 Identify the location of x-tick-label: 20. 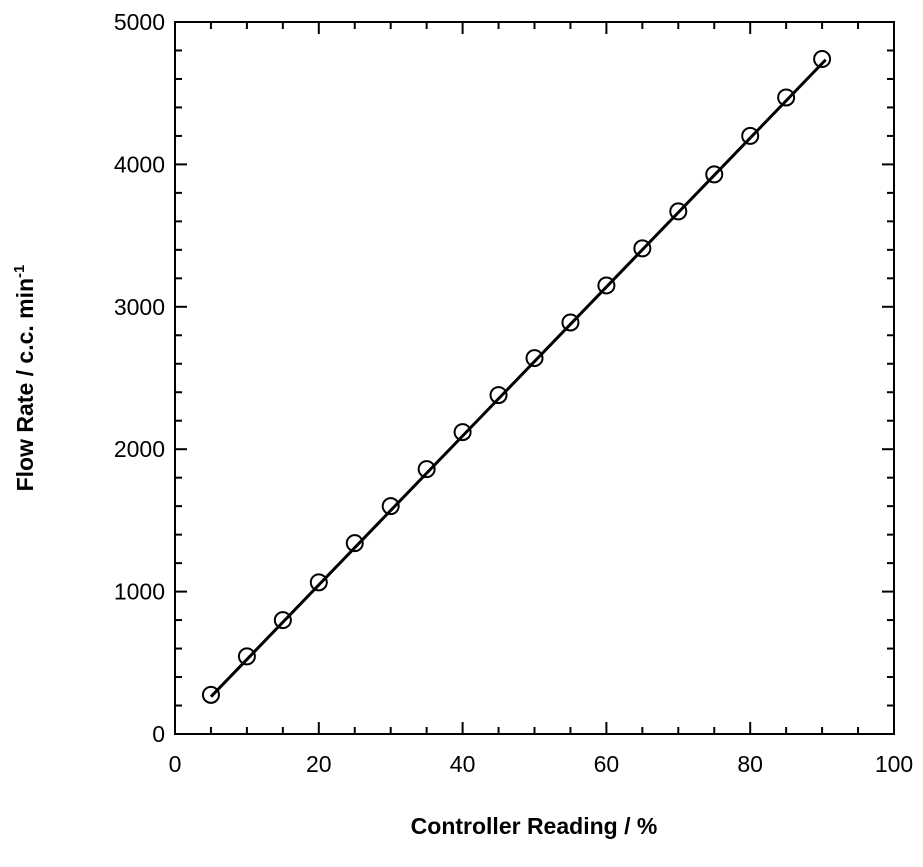
(319, 764).